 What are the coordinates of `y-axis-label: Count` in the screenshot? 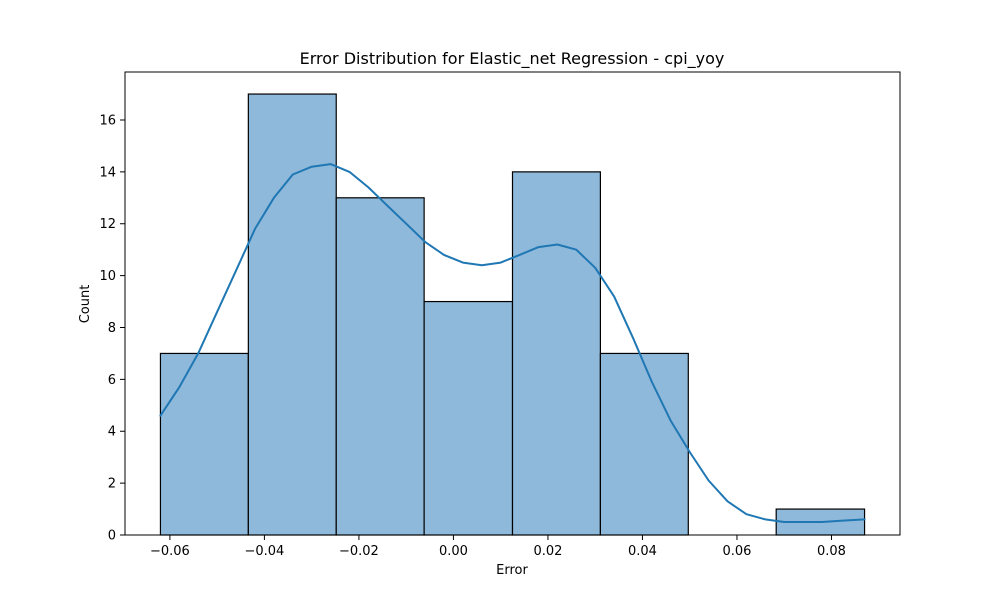 It's located at (85, 304).